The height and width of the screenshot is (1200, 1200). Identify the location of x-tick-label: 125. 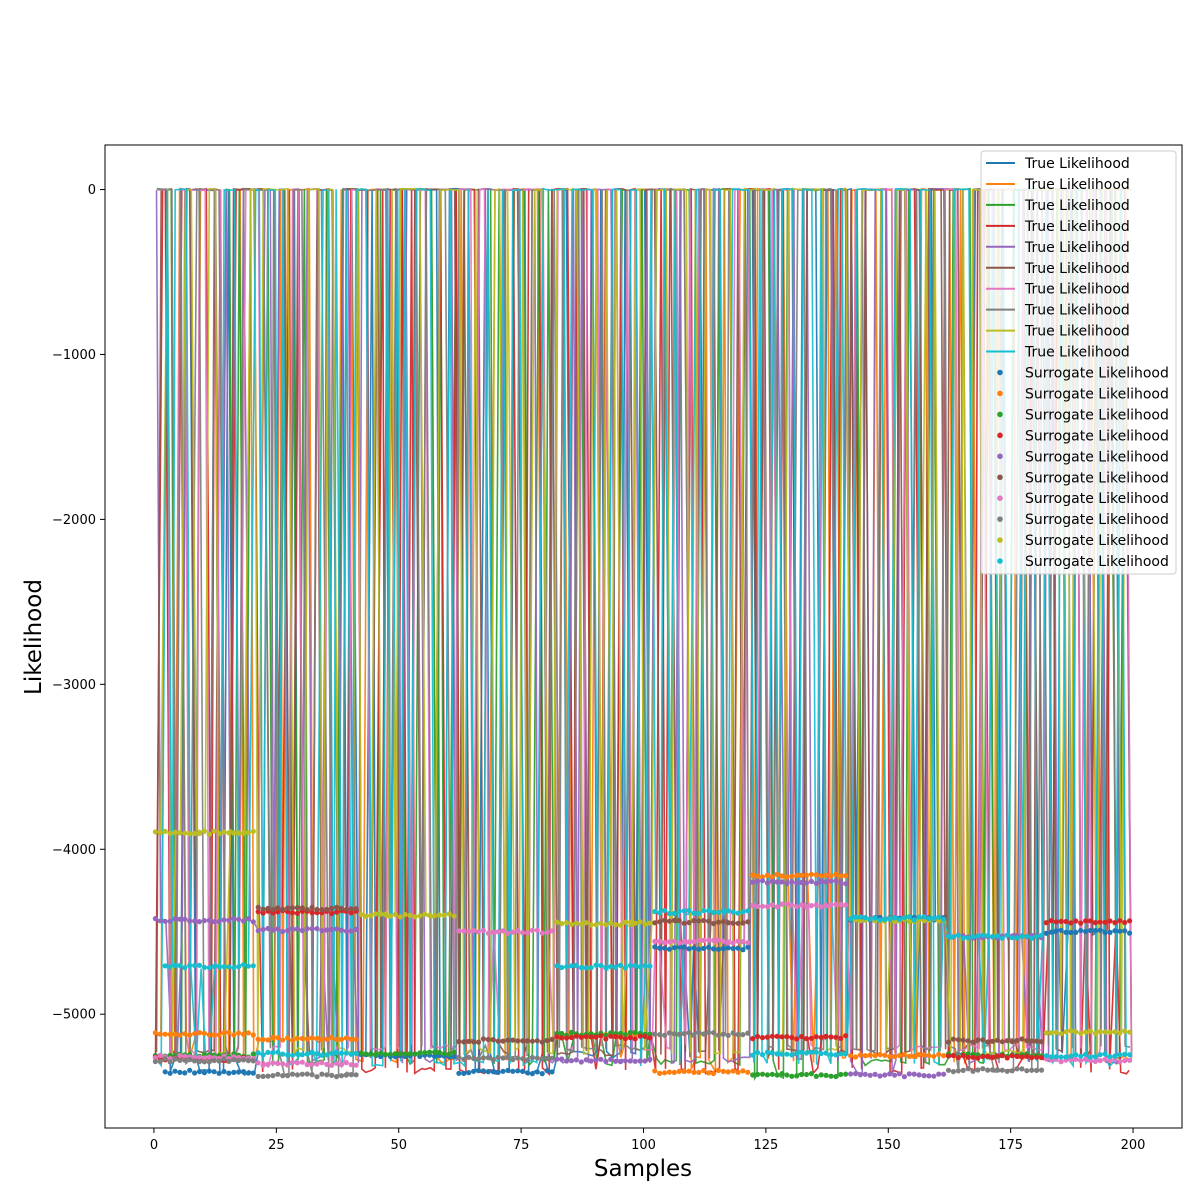
(765, 1145).